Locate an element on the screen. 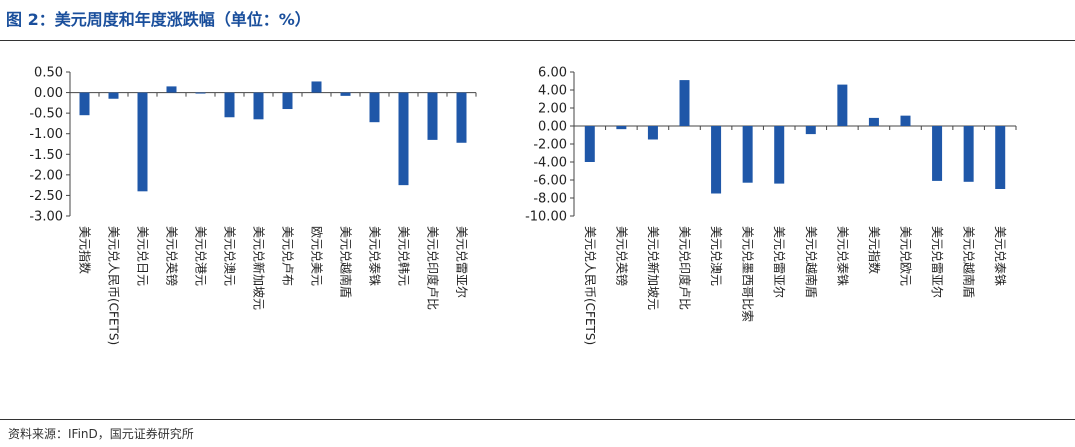 The height and width of the screenshot is (447, 1075). chart-1-category-label-10: 美元兑欧元 is located at coordinates (906, 256).